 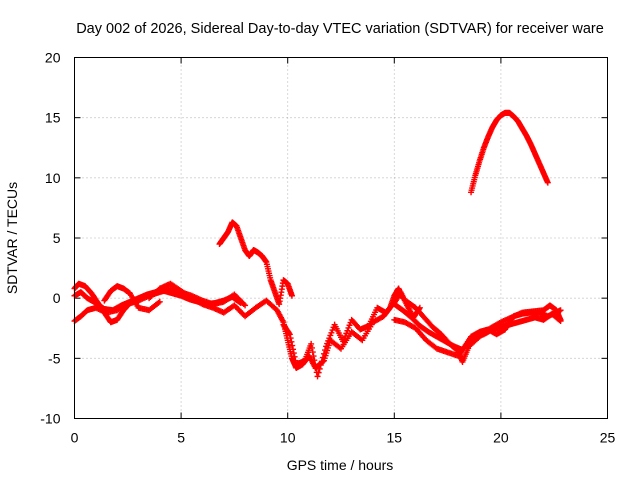 What do you see at coordinates (54, 358) in the screenshot?
I see `y-tick-label: -5` at bounding box center [54, 358].